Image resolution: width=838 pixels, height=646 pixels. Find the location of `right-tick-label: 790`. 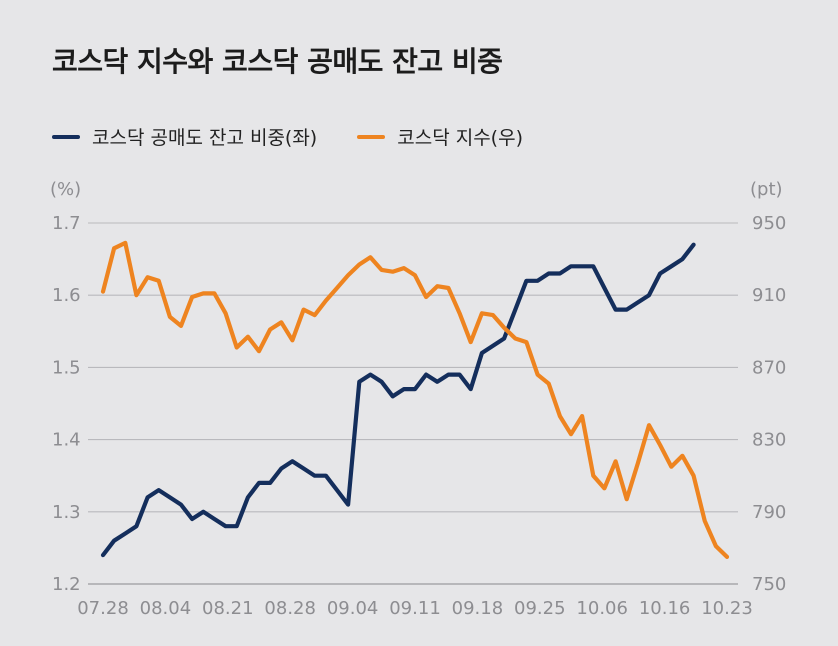

right-tick-label: 790 is located at coordinates (769, 512).